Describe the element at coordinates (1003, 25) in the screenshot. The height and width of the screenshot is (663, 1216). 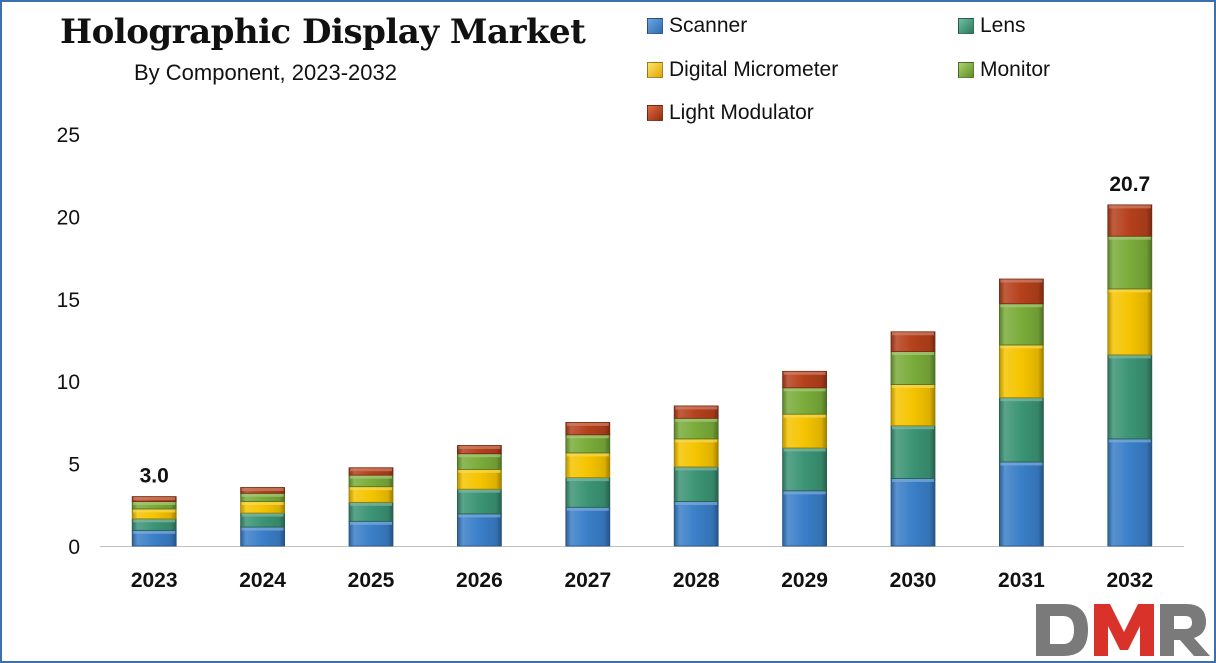
I see `legend-label-lens: Lens` at that location.